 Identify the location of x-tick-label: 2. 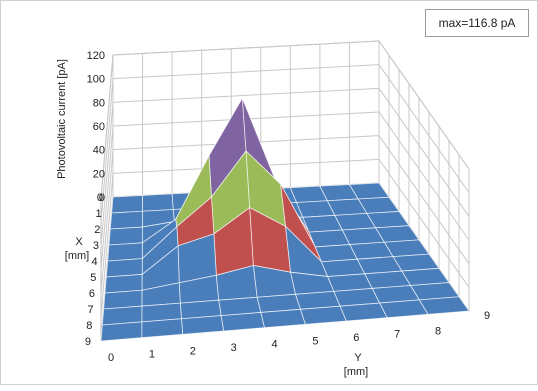
(97, 230).